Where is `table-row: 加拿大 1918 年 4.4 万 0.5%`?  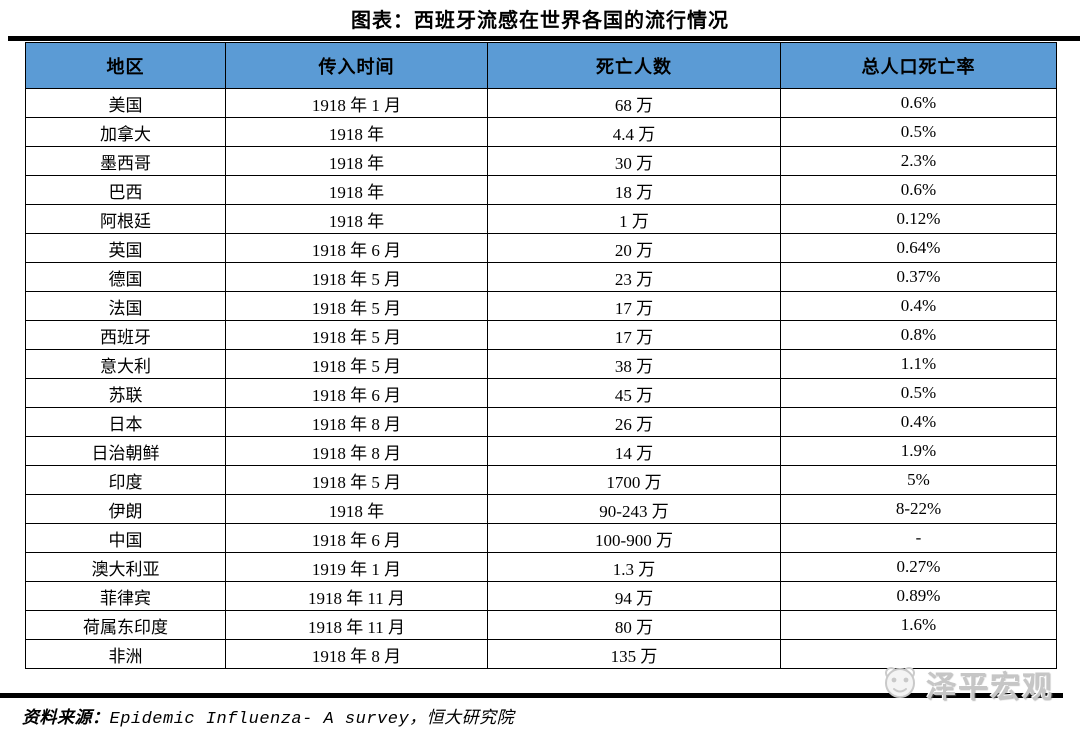 table-row: 加拿大 1918 年 4.4 万 0.5% is located at coordinates (541, 132).